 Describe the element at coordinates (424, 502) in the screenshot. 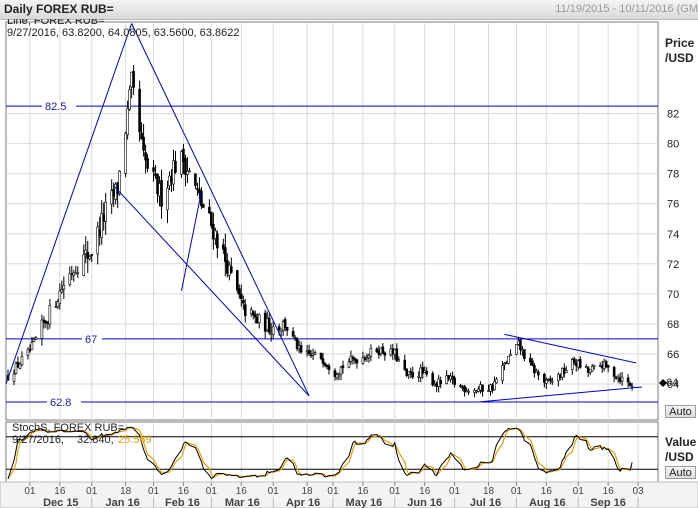

I see `x-month-label: Jun 16` at that location.